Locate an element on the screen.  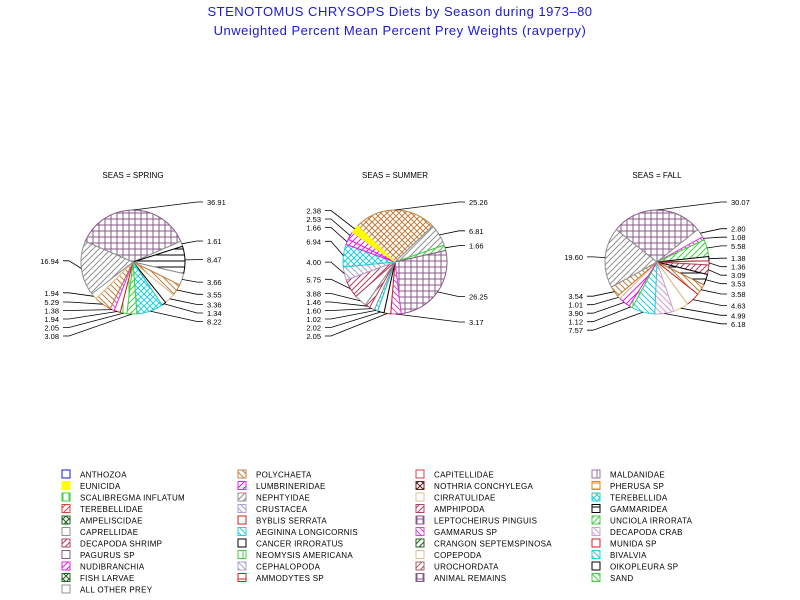
legend-label: DECAPODA CRAB is located at coordinates (646, 532).